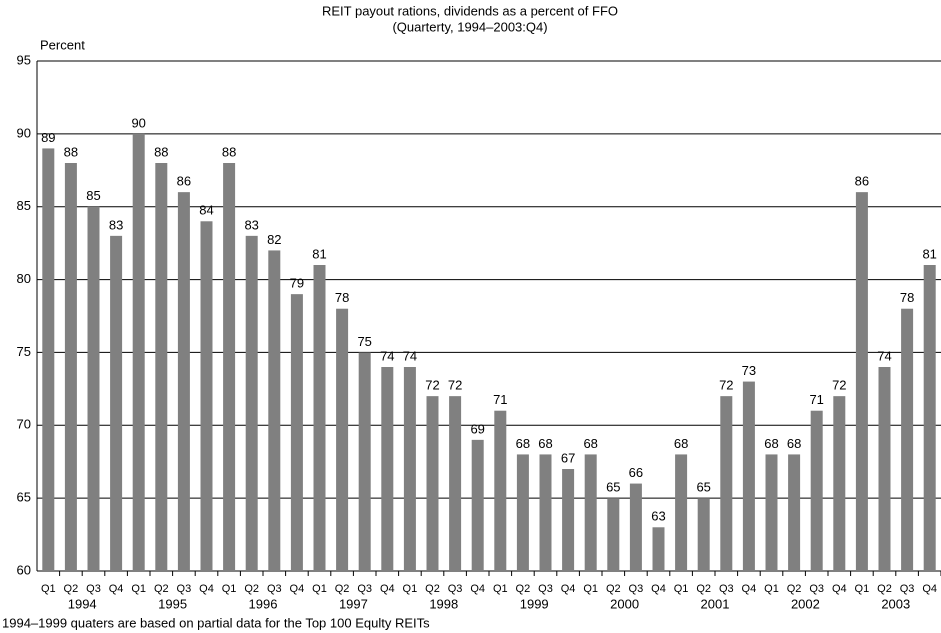  Describe the element at coordinates (477, 428) in the screenshot. I see `value-label: 69` at that location.